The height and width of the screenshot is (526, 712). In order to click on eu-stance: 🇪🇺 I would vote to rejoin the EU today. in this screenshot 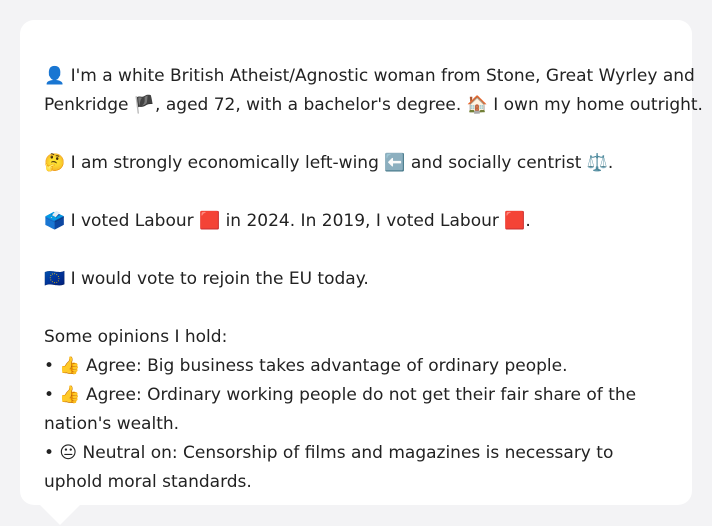, I will do `click(206, 279)`.